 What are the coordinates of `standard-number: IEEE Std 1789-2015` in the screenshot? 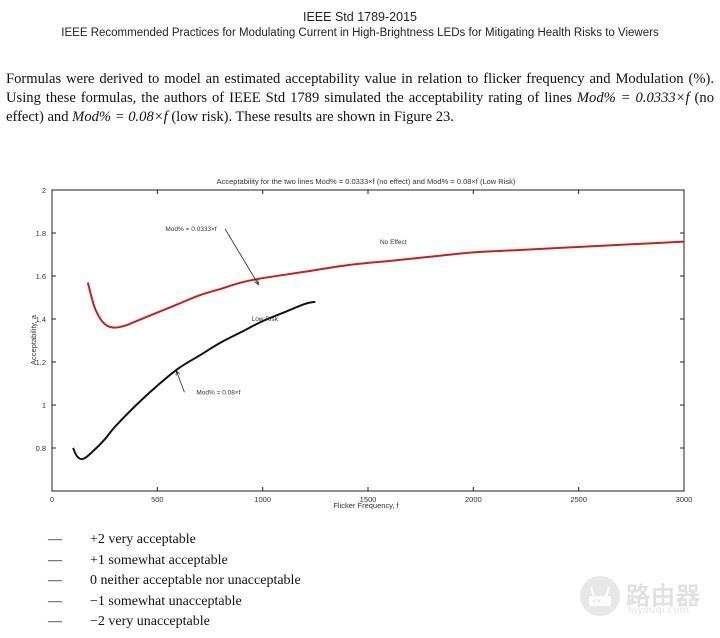 It's located at (360, 17).